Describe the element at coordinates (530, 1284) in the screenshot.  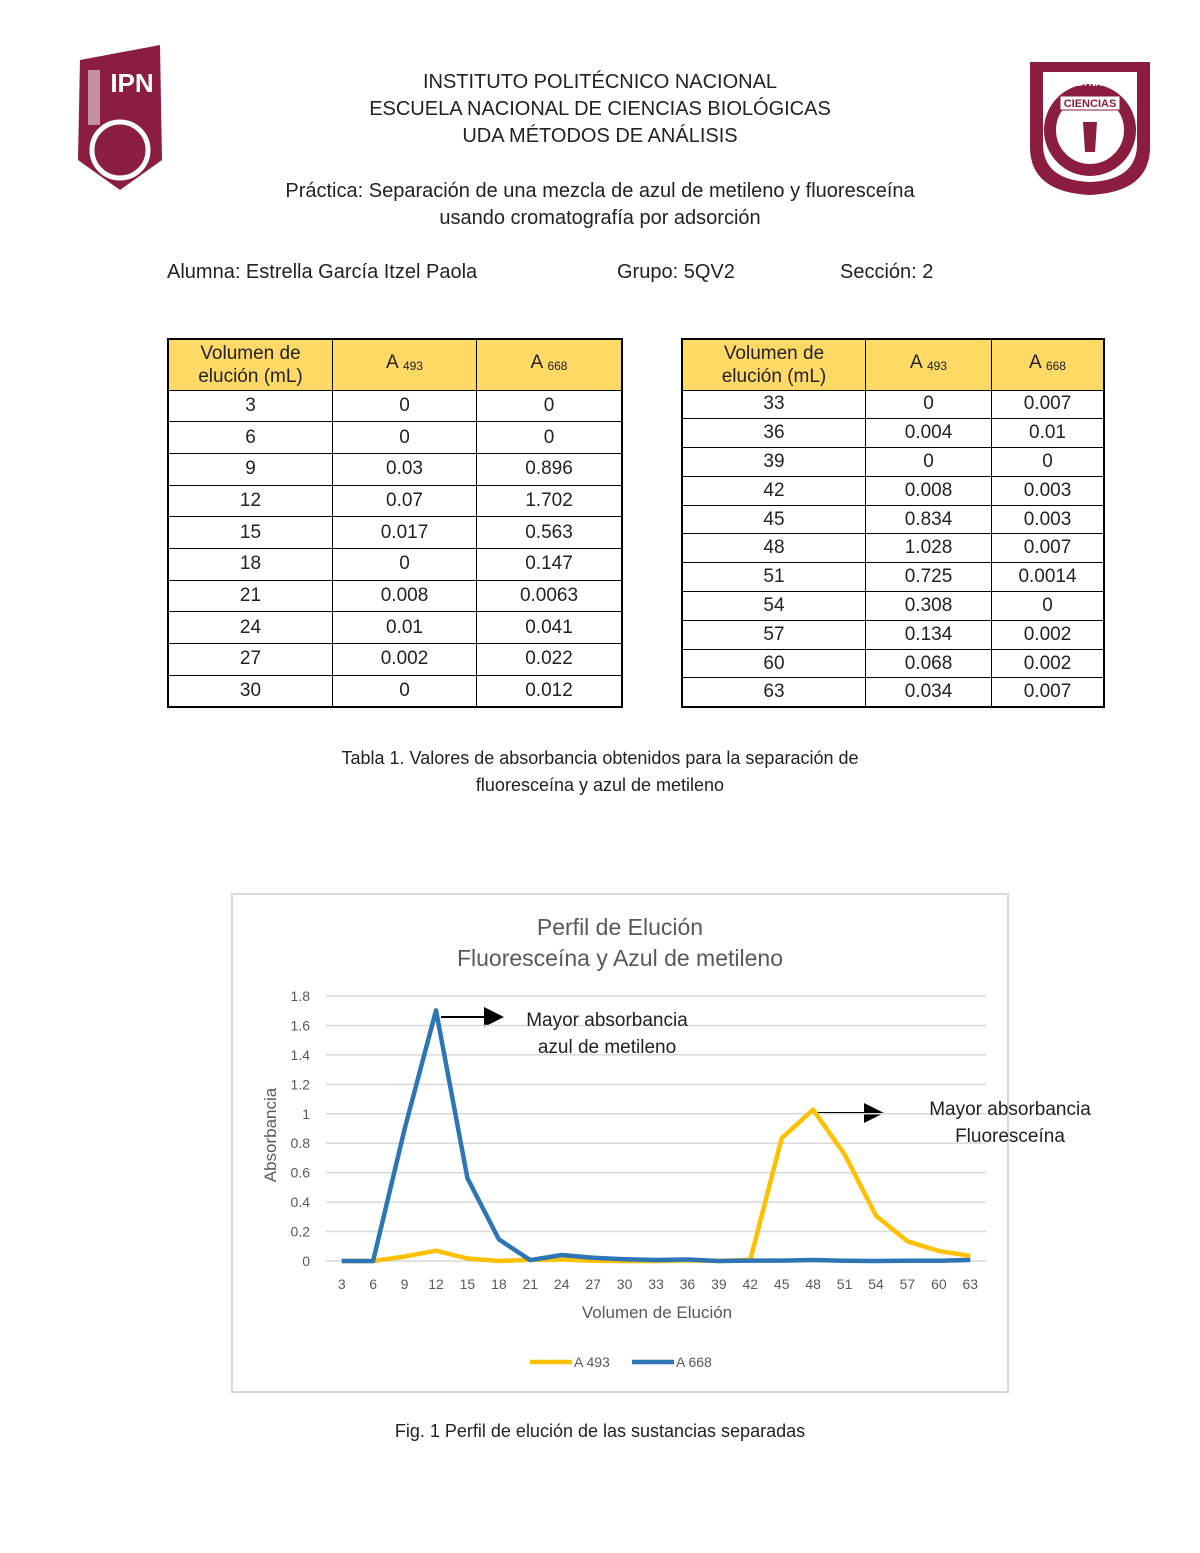
I see `x-tick-label: 21` at that location.